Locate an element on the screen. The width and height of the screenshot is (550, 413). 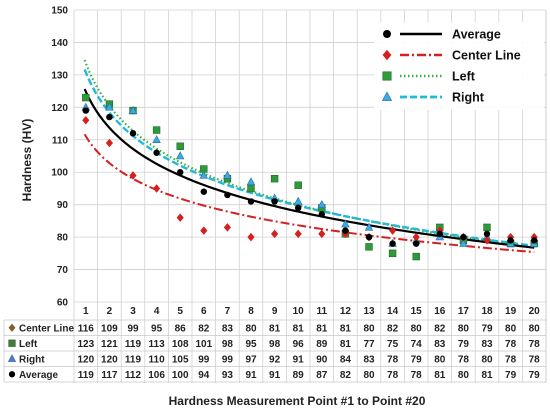
table-cell-average: 100 is located at coordinates (180, 375).